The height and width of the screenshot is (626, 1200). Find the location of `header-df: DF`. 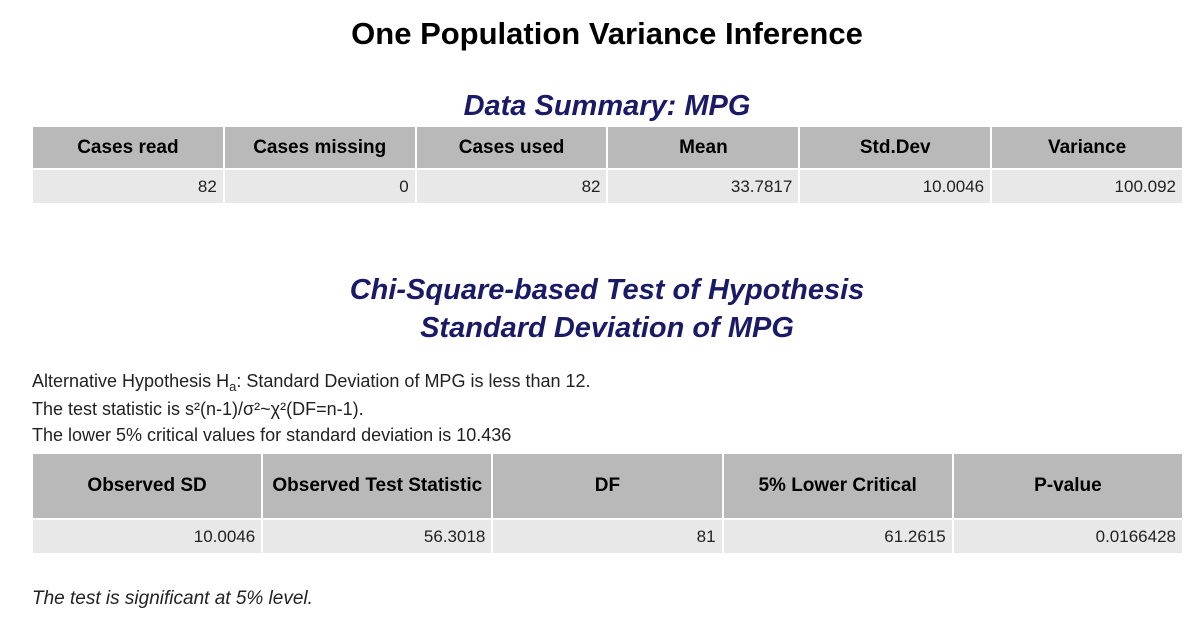

header-df: DF is located at coordinates (607, 486).